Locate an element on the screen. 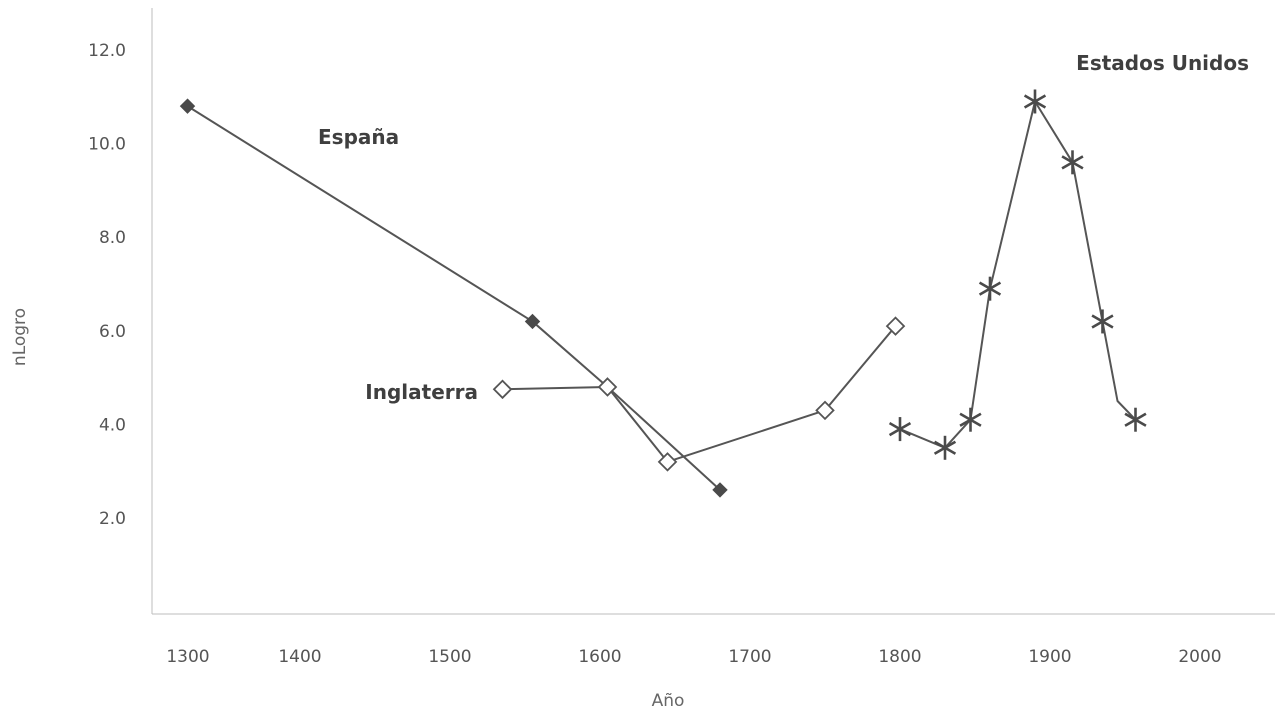  y-tick-label: 8.0 is located at coordinates (112, 238).